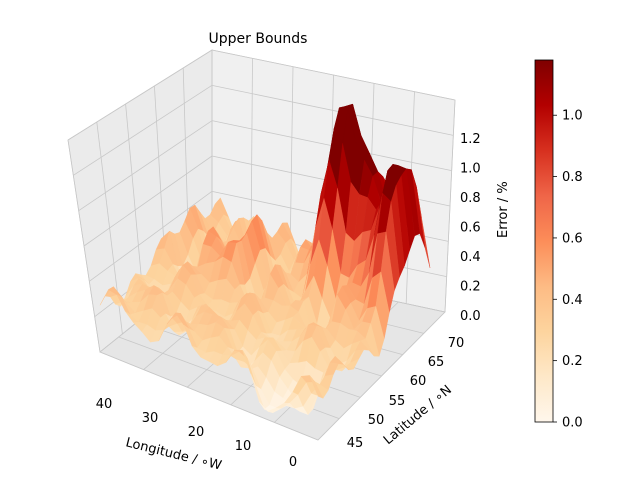 This screenshot has height=480, width=640. Describe the element at coordinates (376, 420) in the screenshot. I see `y-tick-label: 50` at that location.